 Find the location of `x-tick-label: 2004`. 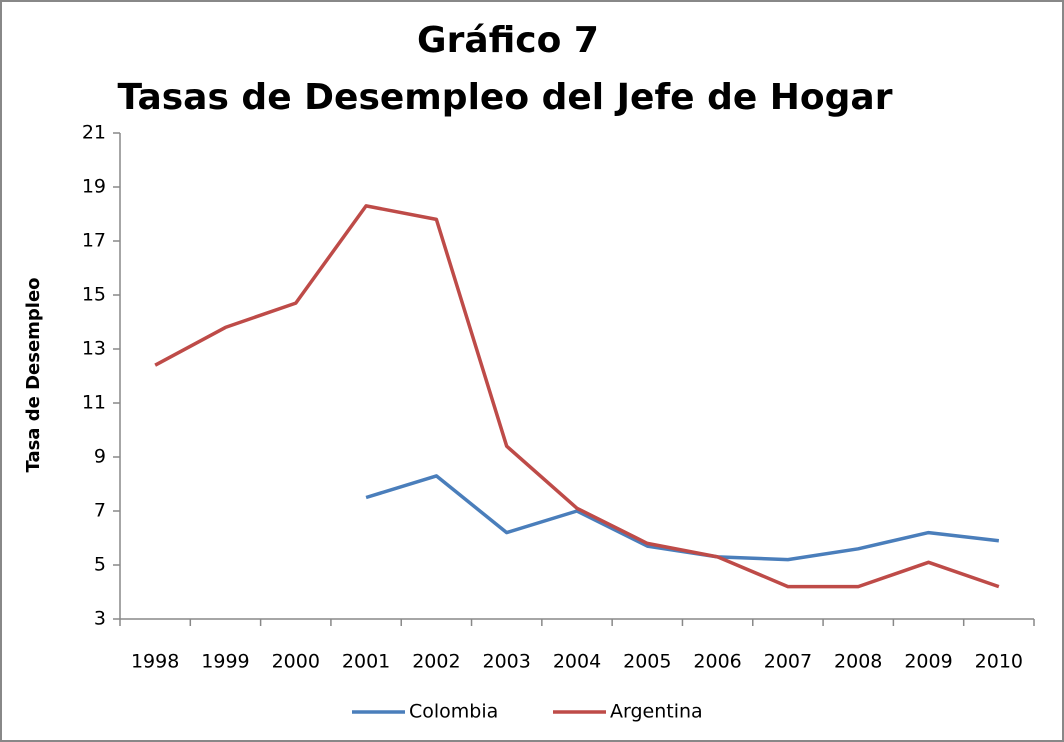

x-tick-label: 2004 is located at coordinates (577, 662).